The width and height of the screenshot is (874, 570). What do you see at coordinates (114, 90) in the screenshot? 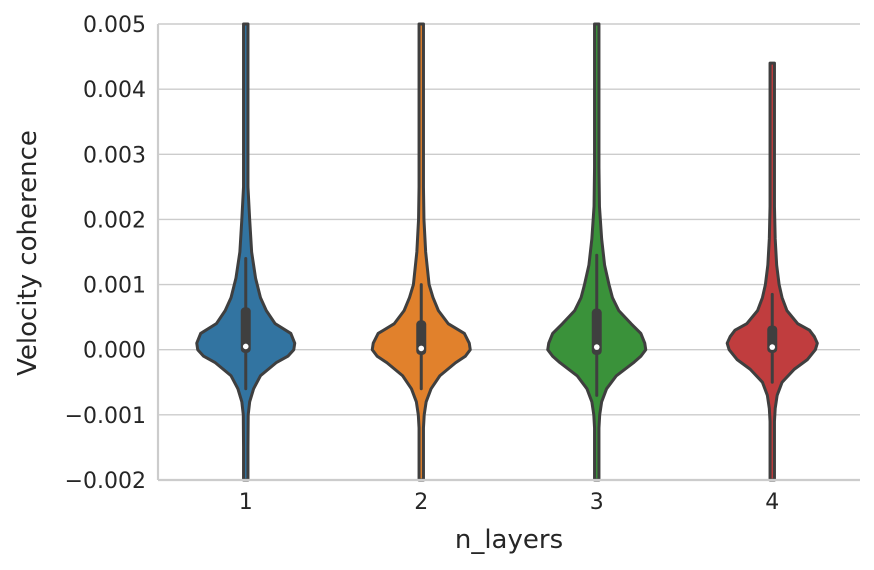
I see `y-tick-label: 0.004` at bounding box center [114, 90].